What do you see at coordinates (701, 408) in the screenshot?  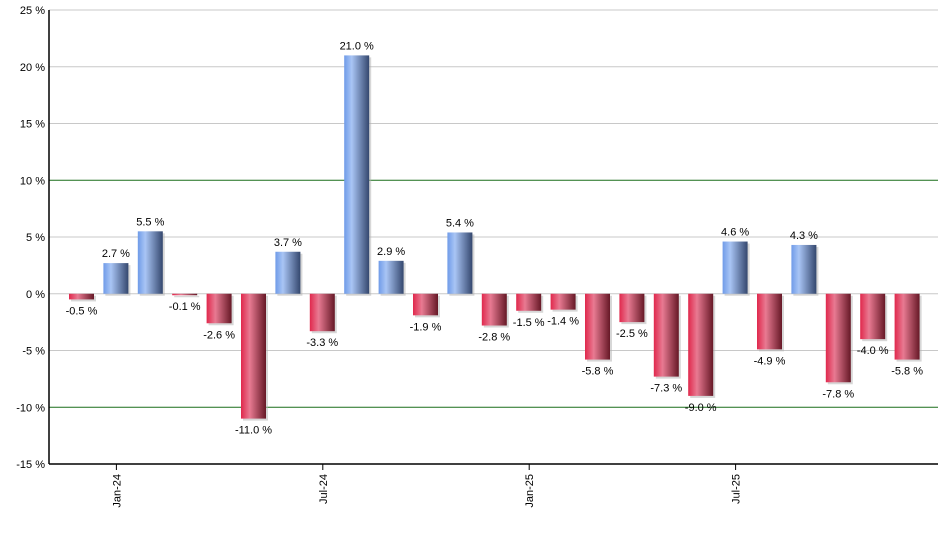 I see `data-label: -9.0 %` at bounding box center [701, 408].